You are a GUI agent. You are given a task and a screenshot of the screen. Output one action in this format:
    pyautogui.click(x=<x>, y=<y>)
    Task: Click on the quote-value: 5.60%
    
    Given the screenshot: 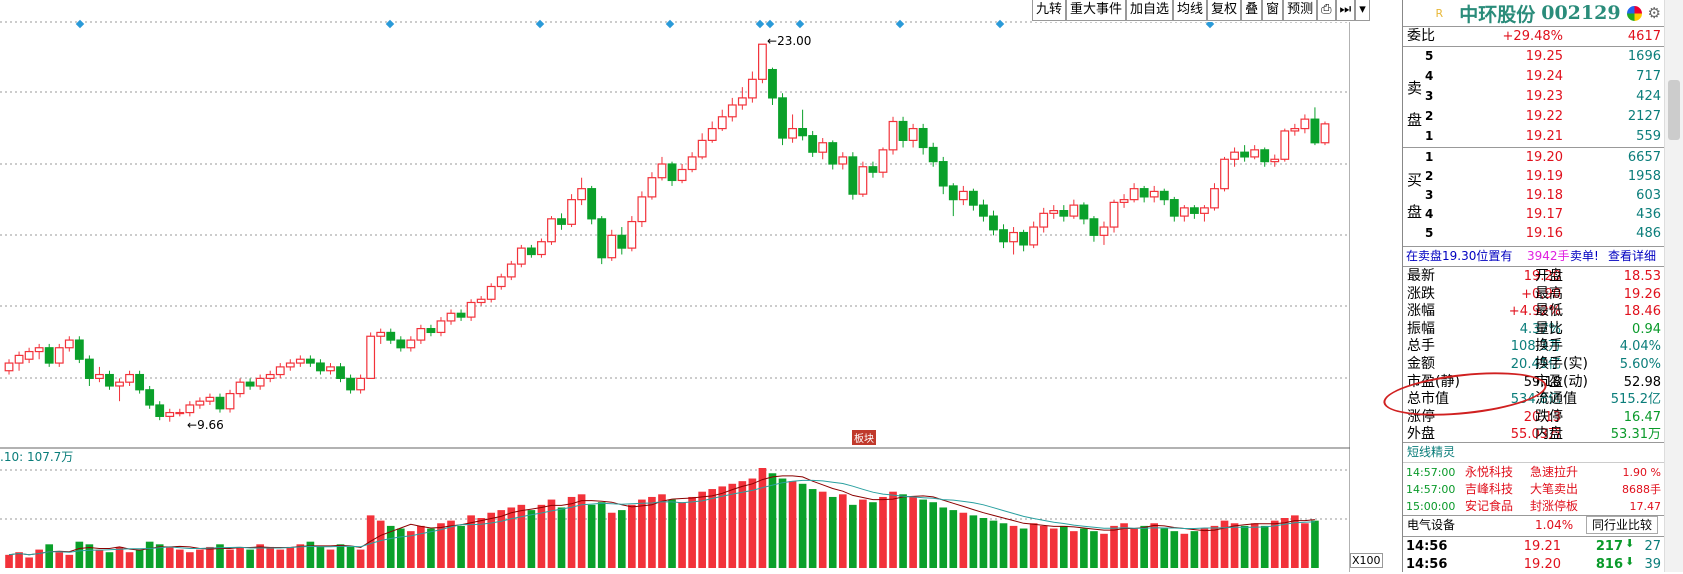 What is the action you would take?
    pyautogui.click(x=1640, y=364)
    